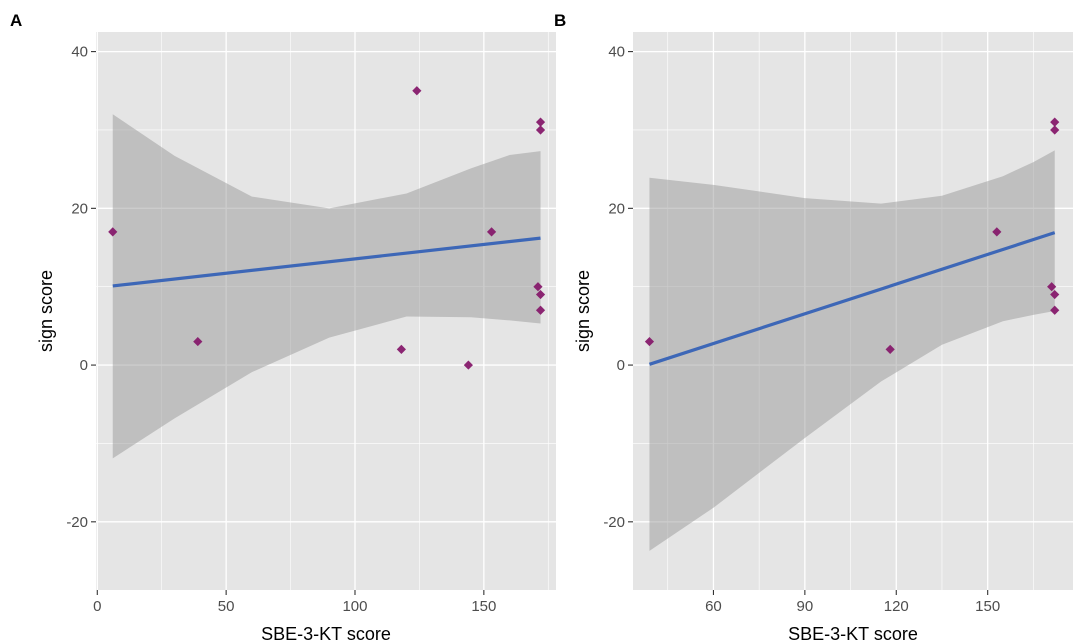 This screenshot has height=643, width=1083. What do you see at coordinates (896, 606) in the screenshot?
I see `x-tick-label: 120` at bounding box center [896, 606].